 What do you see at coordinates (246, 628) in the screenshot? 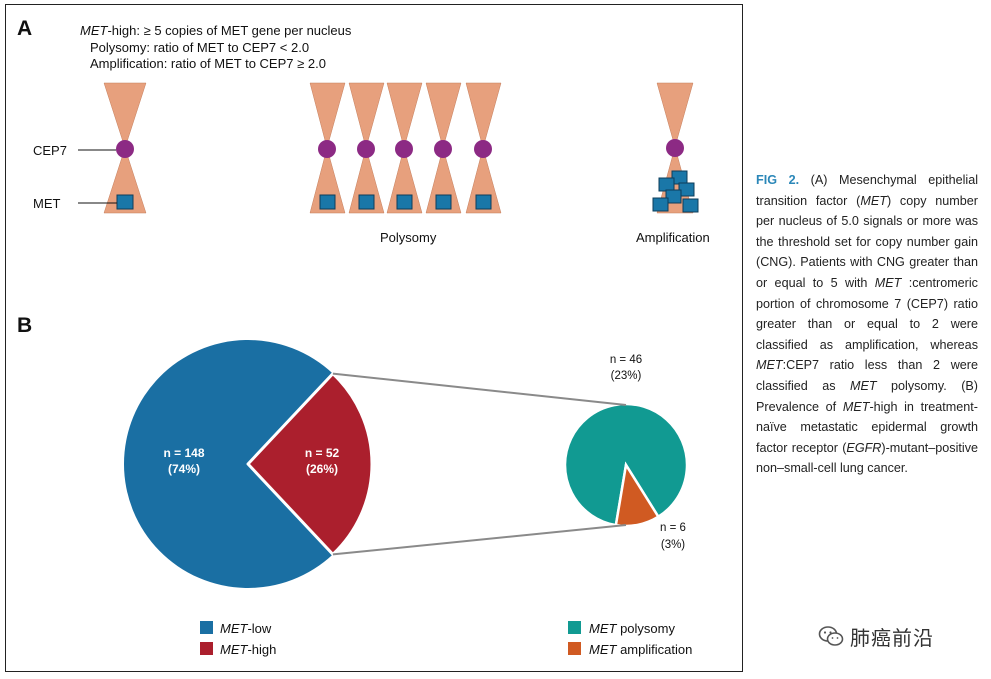
I see `svg-text: MET-low` at bounding box center [246, 628].